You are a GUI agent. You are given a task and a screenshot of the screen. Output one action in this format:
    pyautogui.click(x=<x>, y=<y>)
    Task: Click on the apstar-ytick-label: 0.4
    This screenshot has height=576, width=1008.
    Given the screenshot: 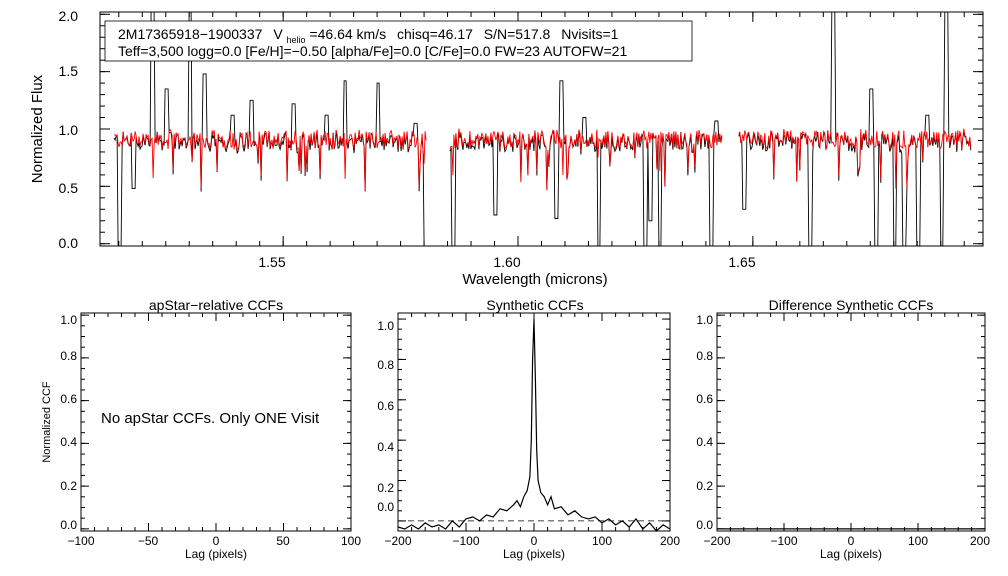 What is the action you would take?
    pyautogui.click(x=68, y=442)
    